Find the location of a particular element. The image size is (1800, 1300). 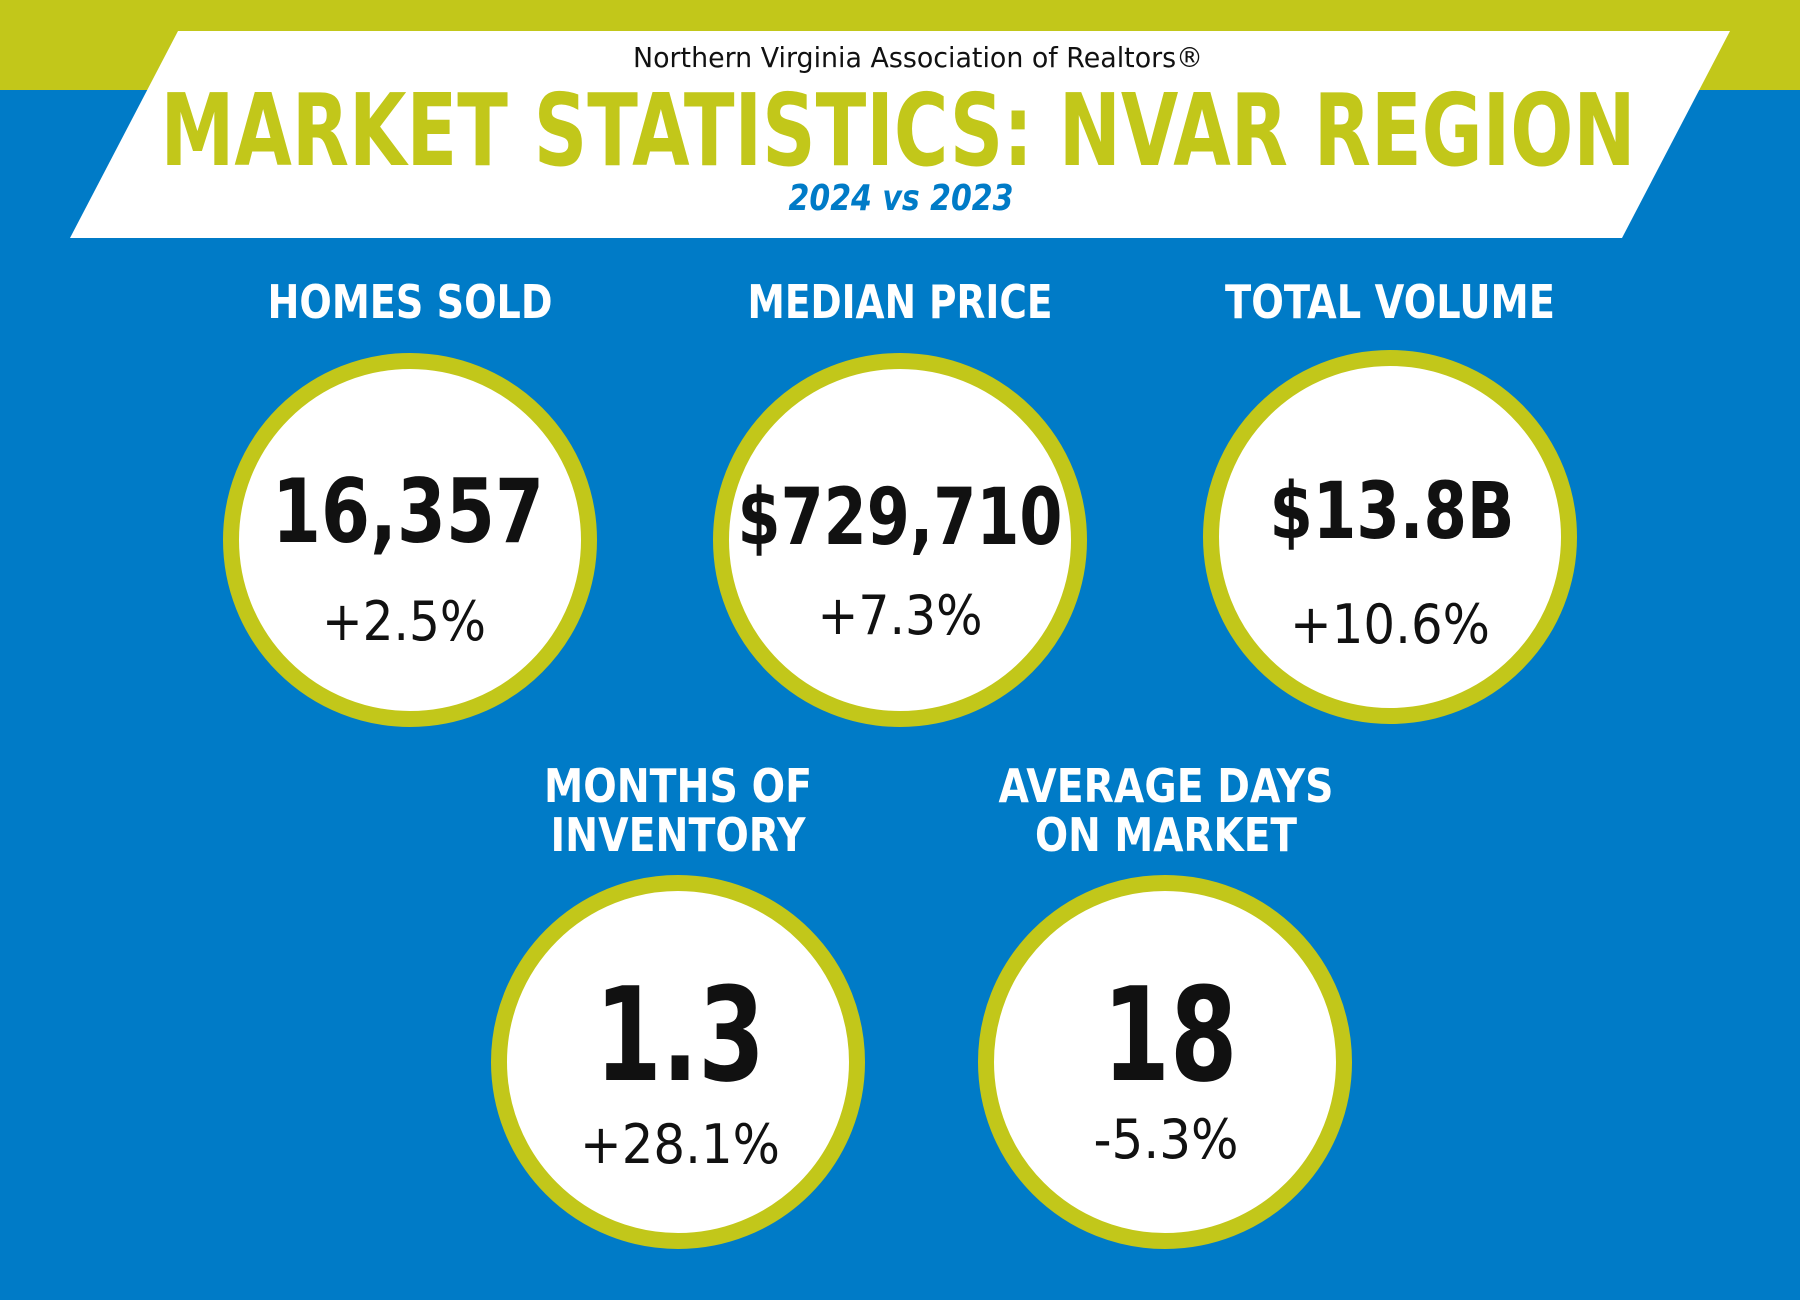

header-panel is located at coordinates (900, 134).